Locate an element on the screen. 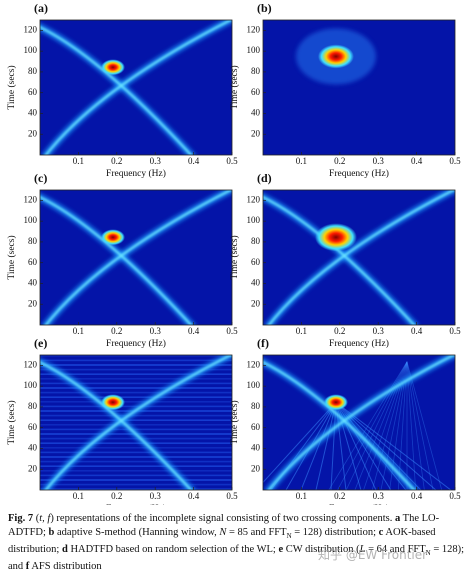 This screenshot has height=575, width=474. caption-text: CW distribution ( is located at coordinates (321, 550).